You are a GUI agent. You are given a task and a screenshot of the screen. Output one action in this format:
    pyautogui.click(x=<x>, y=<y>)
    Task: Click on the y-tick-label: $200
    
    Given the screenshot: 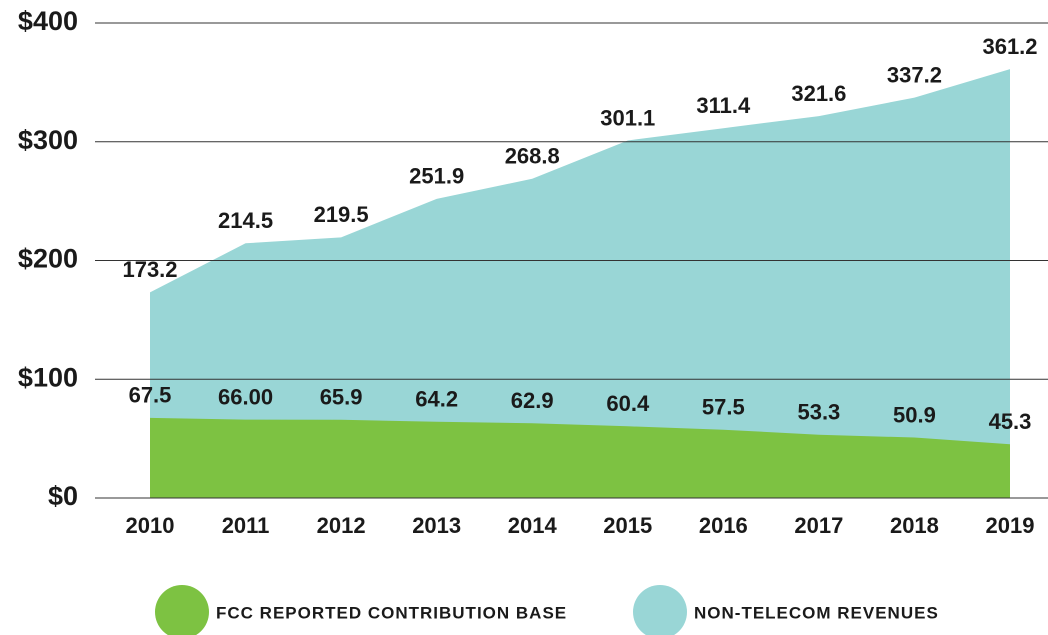 What is the action you would take?
    pyautogui.click(x=48, y=259)
    